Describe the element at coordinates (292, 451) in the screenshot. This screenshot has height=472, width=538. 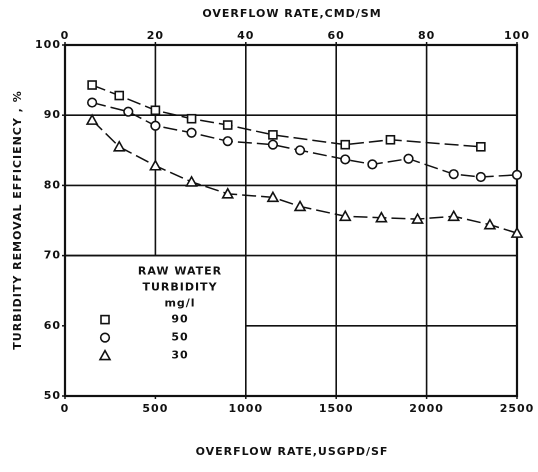
I see `x-axis-label: OVERFLOW RATE,USGPD/SF` at that location.